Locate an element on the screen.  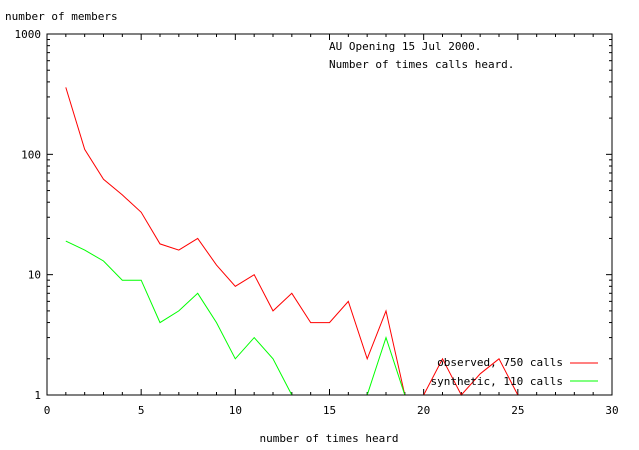
y-tick-label: 10 is located at coordinates (34, 275).